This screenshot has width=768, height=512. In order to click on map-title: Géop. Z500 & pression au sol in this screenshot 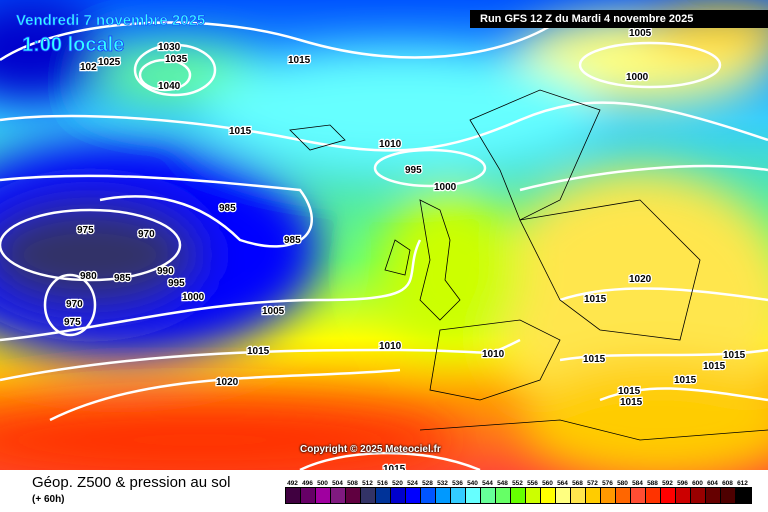, I will do `click(131, 482)`.